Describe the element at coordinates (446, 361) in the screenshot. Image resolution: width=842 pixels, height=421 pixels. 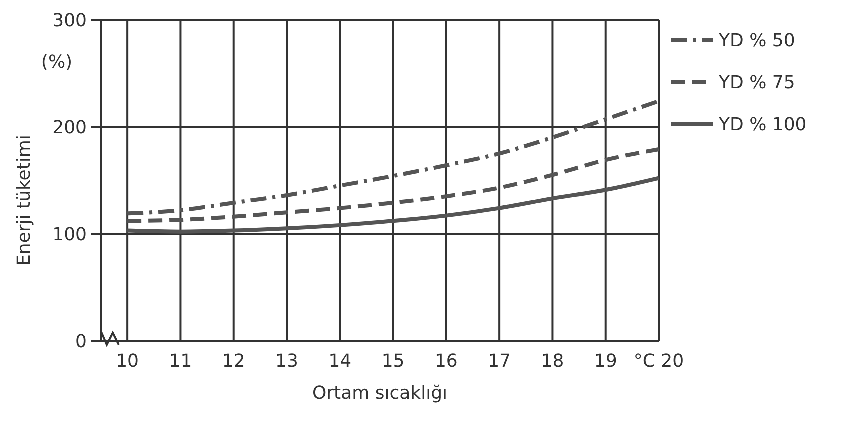
I see `x-tick-label: 16` at that location.